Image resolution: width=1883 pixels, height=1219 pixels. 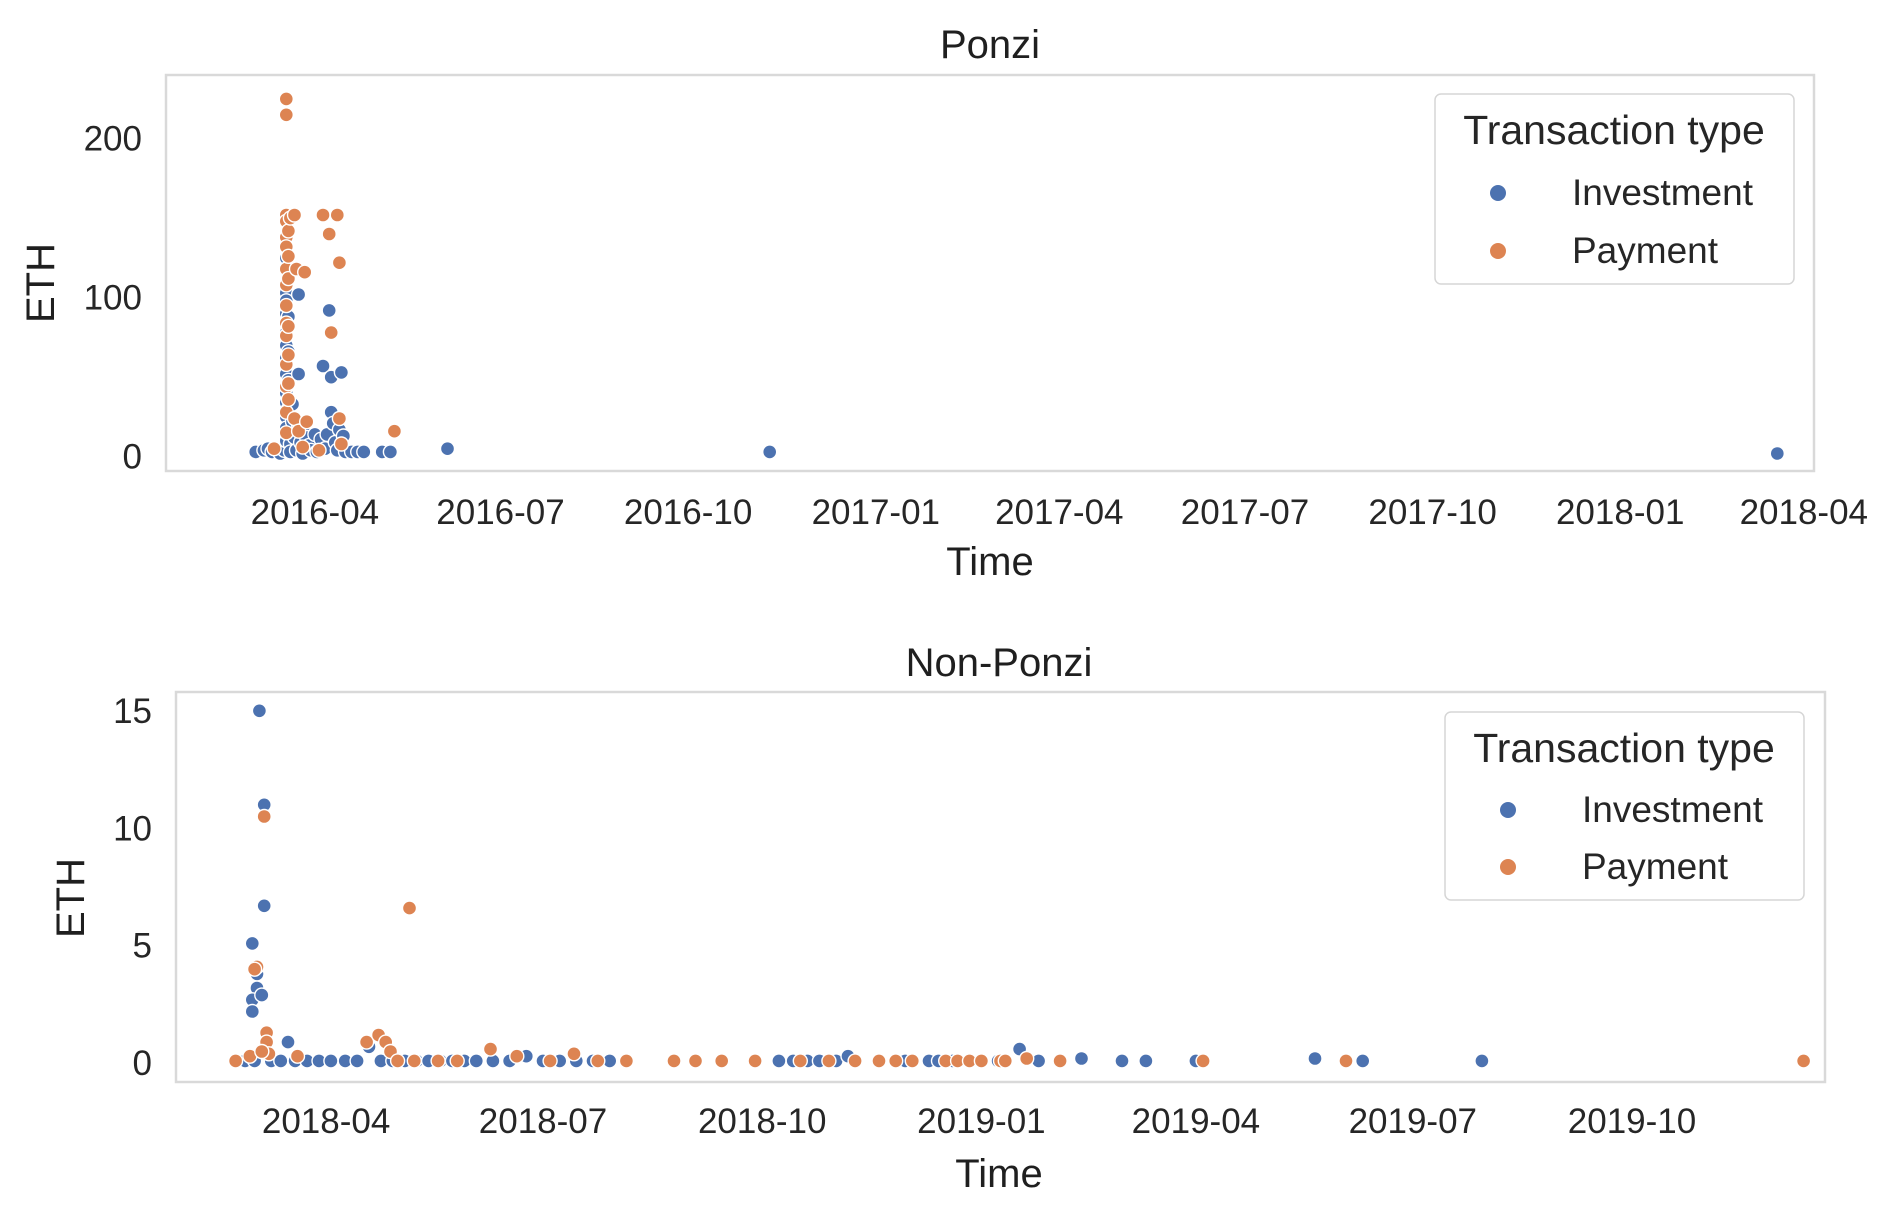 I want to click on y-tick-label: 5, so click(x=142, y=946).